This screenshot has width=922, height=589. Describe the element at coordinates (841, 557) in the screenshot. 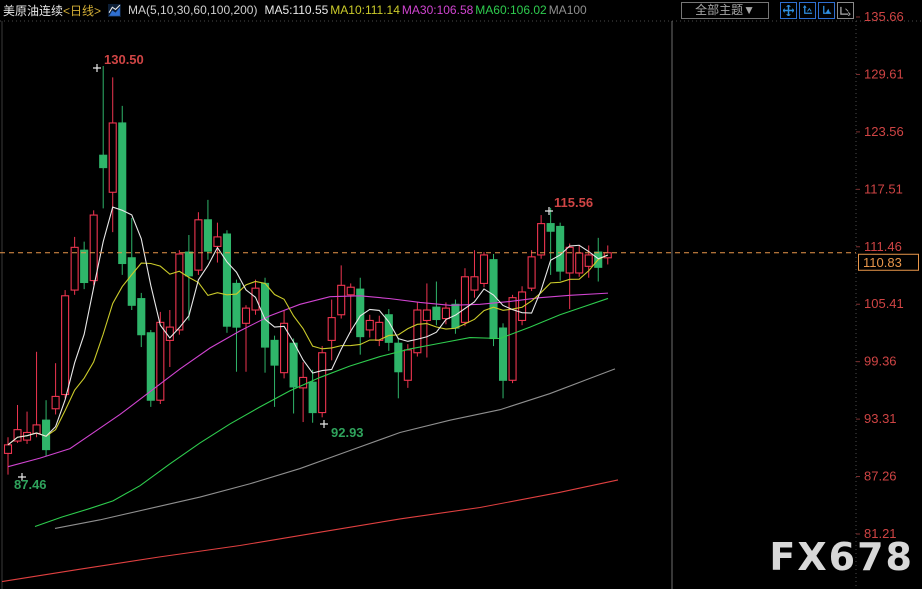

I see `fx678-watermark: FX678` at that location.